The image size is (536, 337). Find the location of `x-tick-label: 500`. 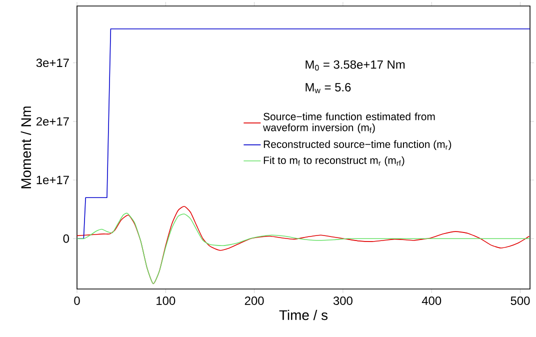

x-tick-label: 500 is located at coordinates (520, 300).